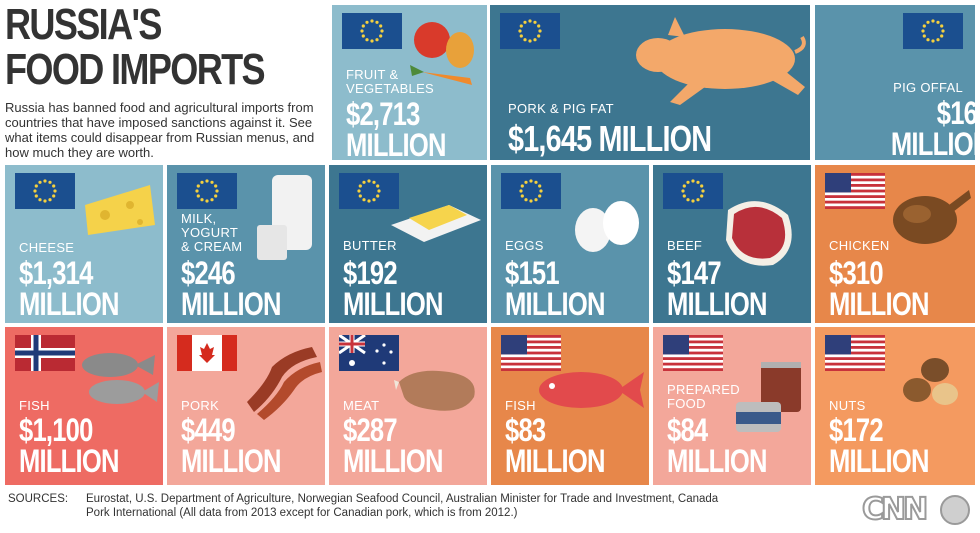 This screenshot has width=980, height=533. I want to click on cnn-logo: CNN, so click(895, 509).